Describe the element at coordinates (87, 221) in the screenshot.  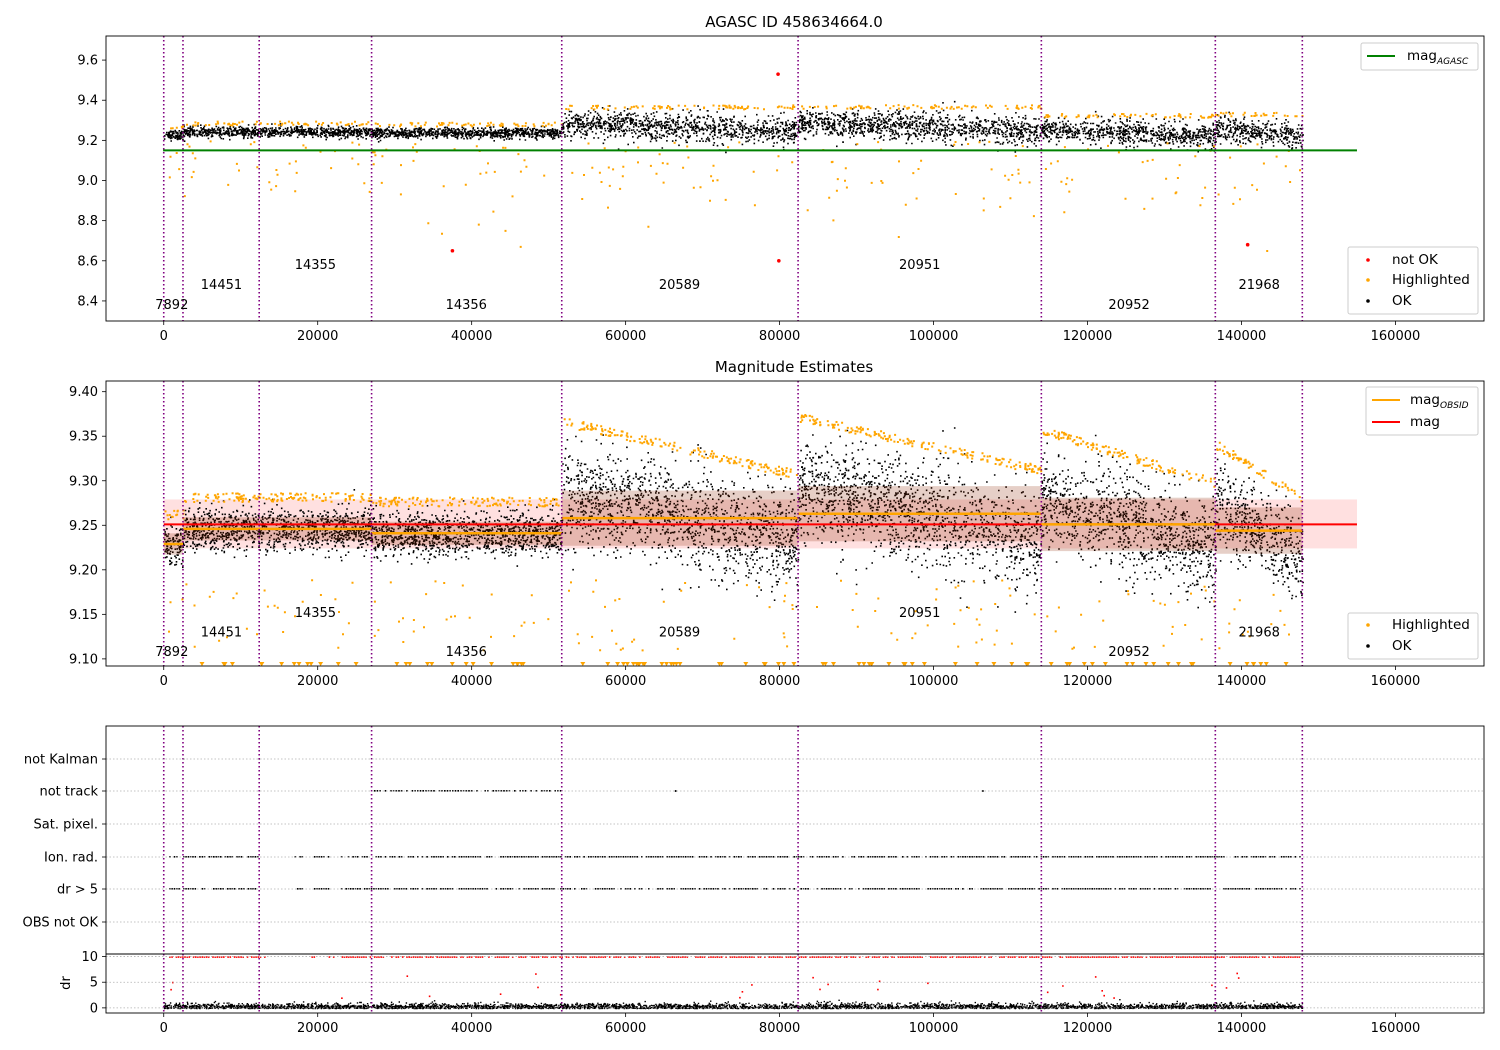
I see `y-tick-label: 8.8` at that location.